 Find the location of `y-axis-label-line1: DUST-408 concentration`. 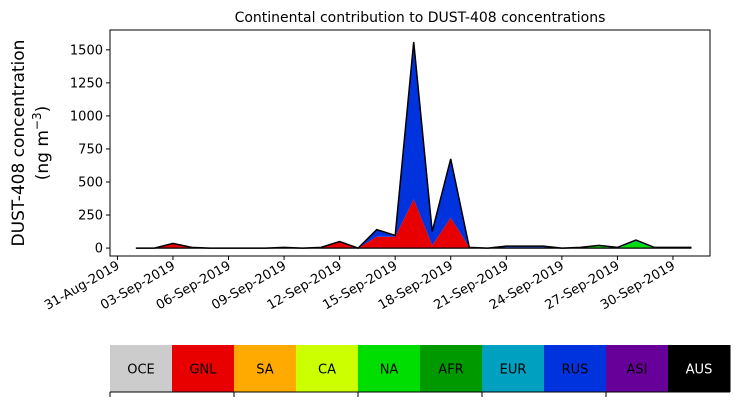

y-axis-label-line1: DUST-408 concentration is located at coordinates (19, 143).